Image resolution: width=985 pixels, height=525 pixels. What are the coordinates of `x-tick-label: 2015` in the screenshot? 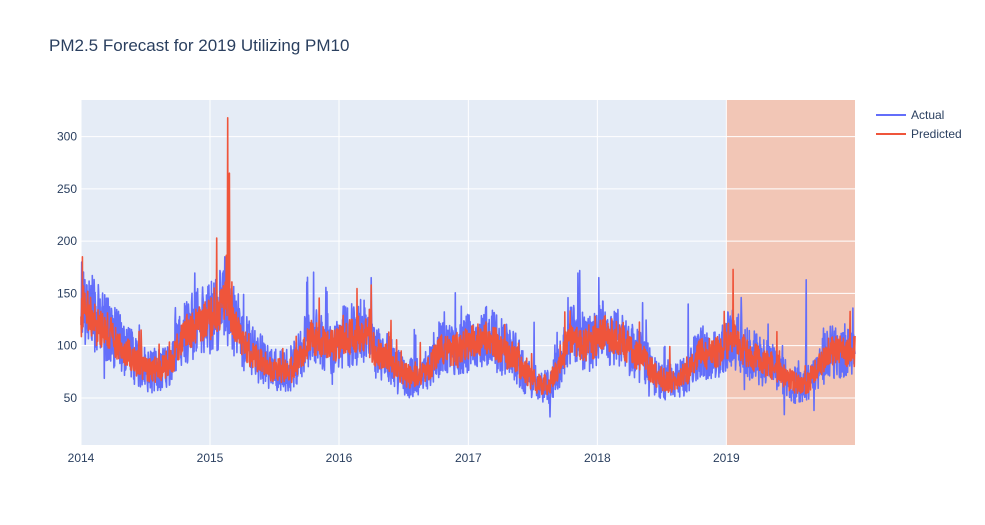 It's located at (210, 458).